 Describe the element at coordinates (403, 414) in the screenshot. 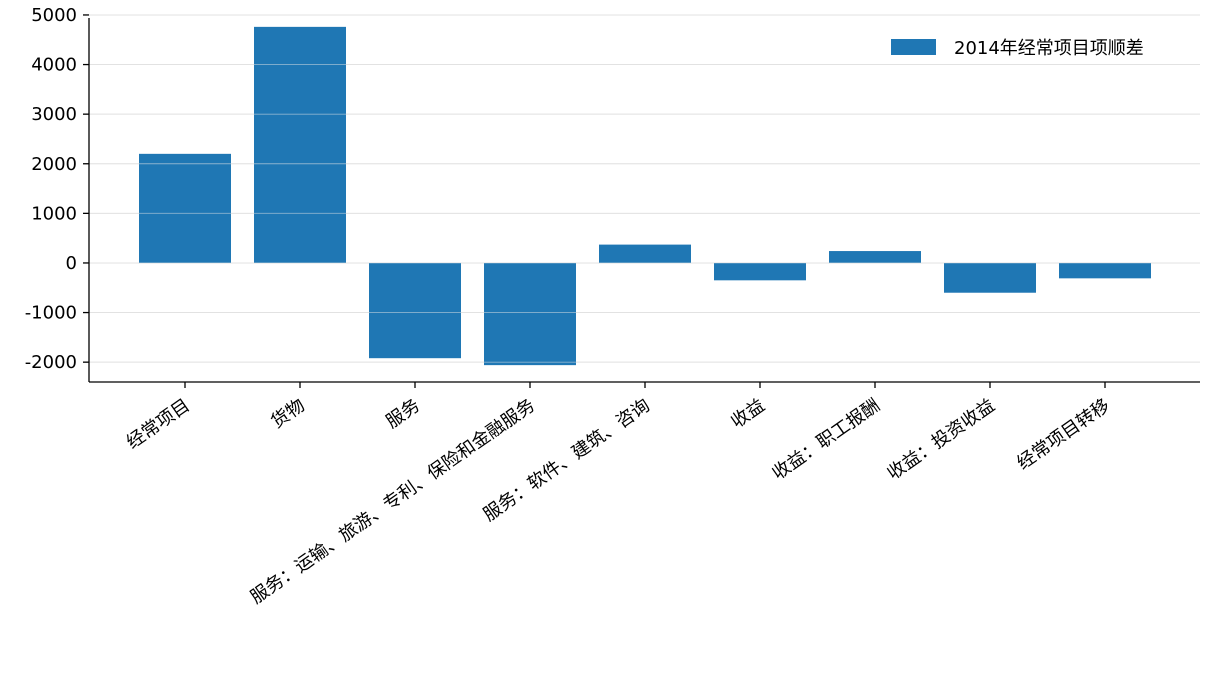

I see `x-tick-label: 服务` at that location.